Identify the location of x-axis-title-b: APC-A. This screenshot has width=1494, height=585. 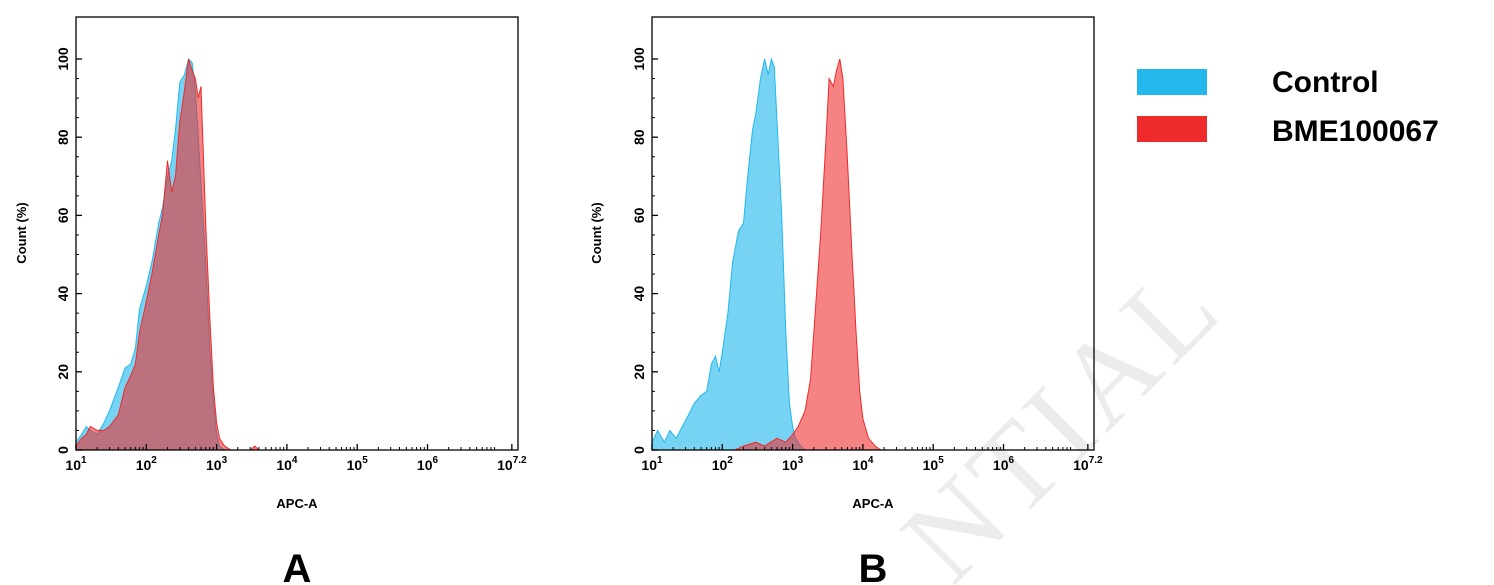
(873, 503).